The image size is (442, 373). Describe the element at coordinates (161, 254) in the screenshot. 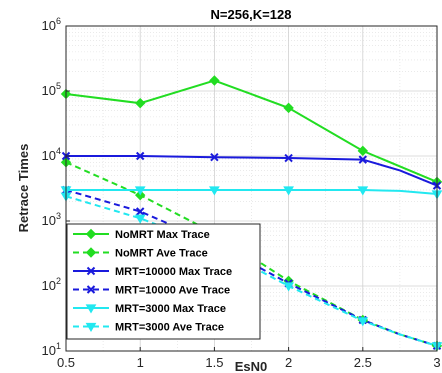

I see `legend-label: NoMRT Ave Trace` at that location.